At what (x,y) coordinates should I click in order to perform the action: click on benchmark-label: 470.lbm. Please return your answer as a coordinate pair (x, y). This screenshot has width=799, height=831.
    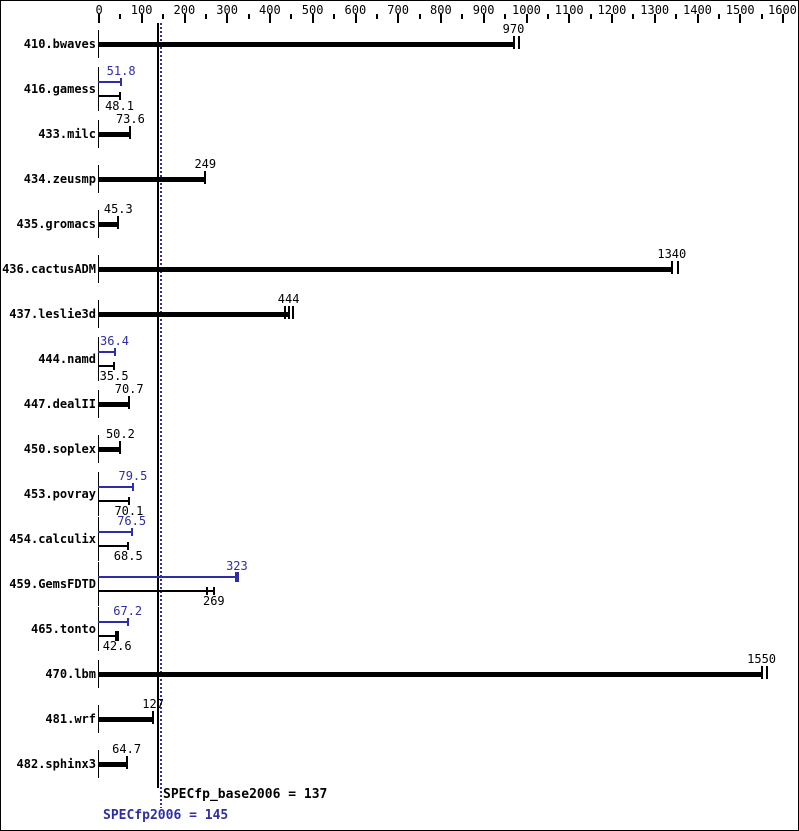
    Looking at the image, I should click on (70, 674).